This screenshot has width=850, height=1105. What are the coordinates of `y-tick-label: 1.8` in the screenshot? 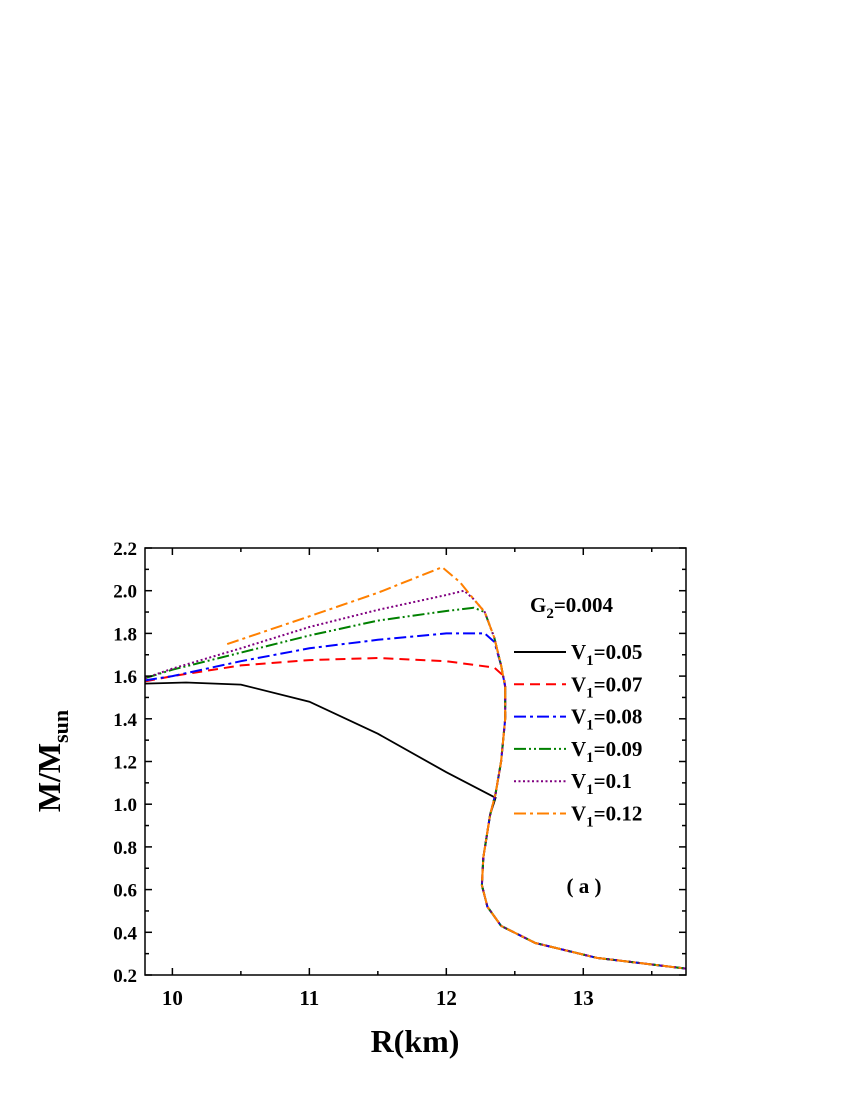 It's located at (125, 634).